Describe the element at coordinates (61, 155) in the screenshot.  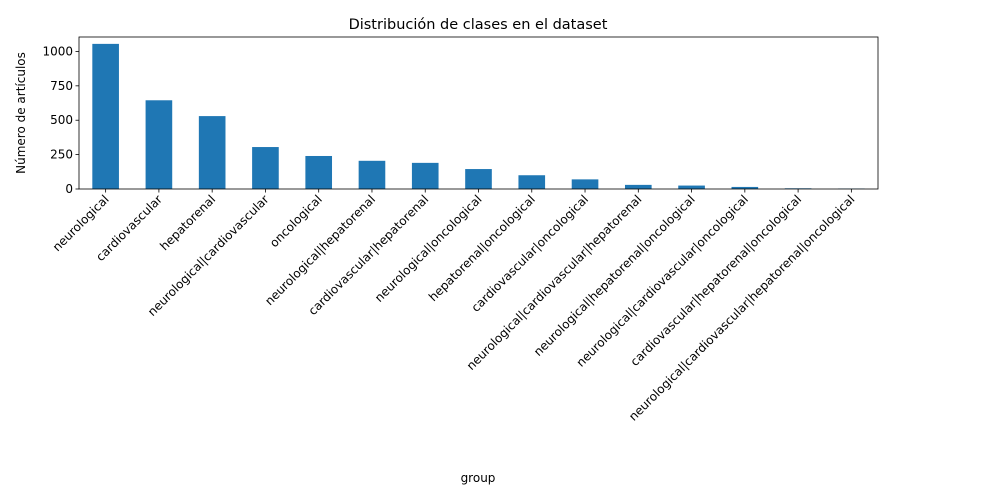
I see `y-tick-label: 250` at that location.